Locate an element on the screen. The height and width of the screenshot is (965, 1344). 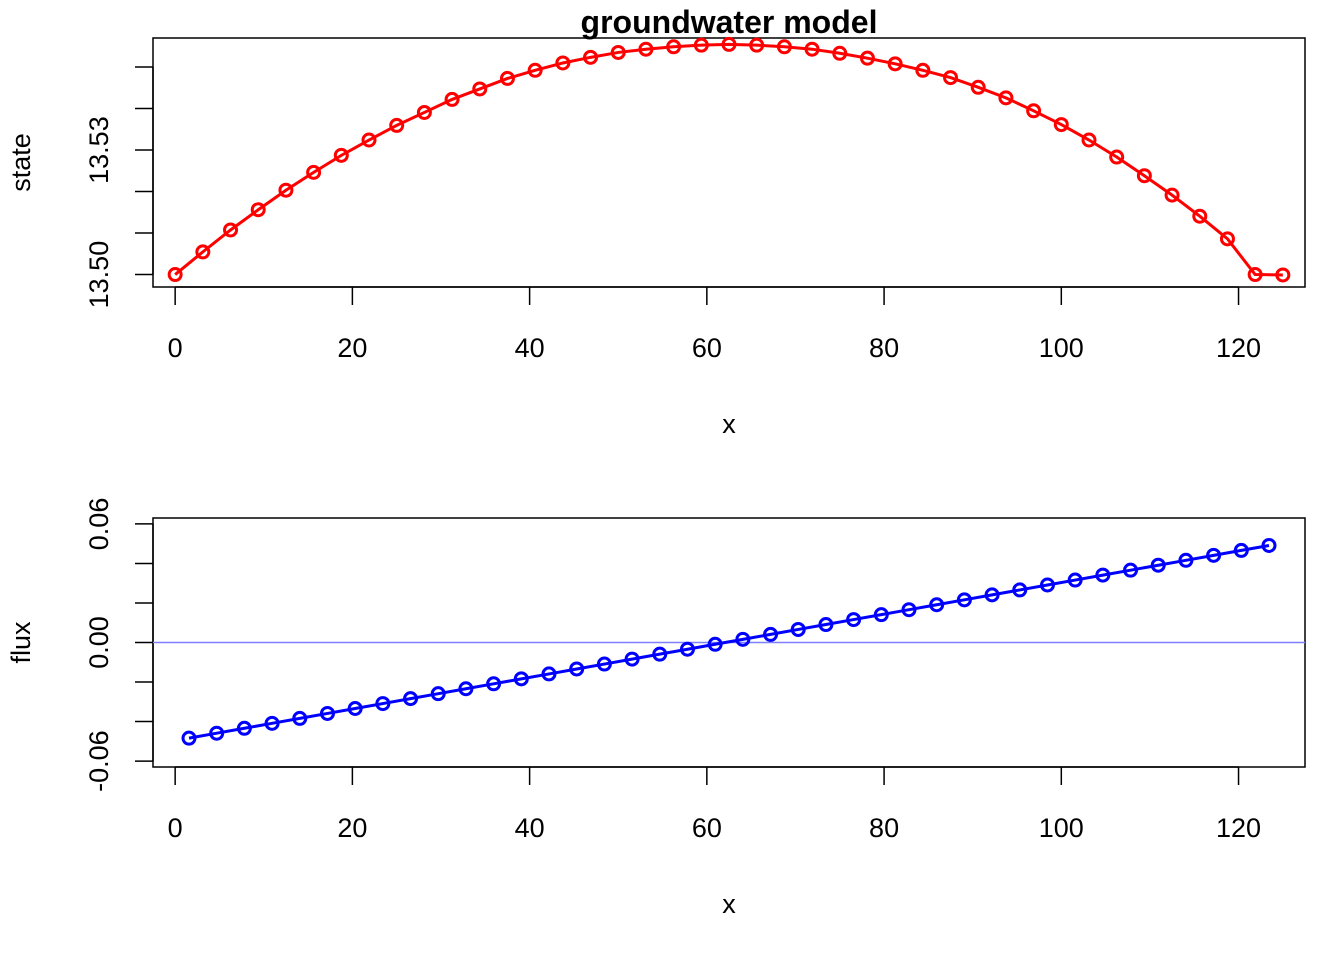
state-y-axis-label: state is located at coordinates (21, 162).